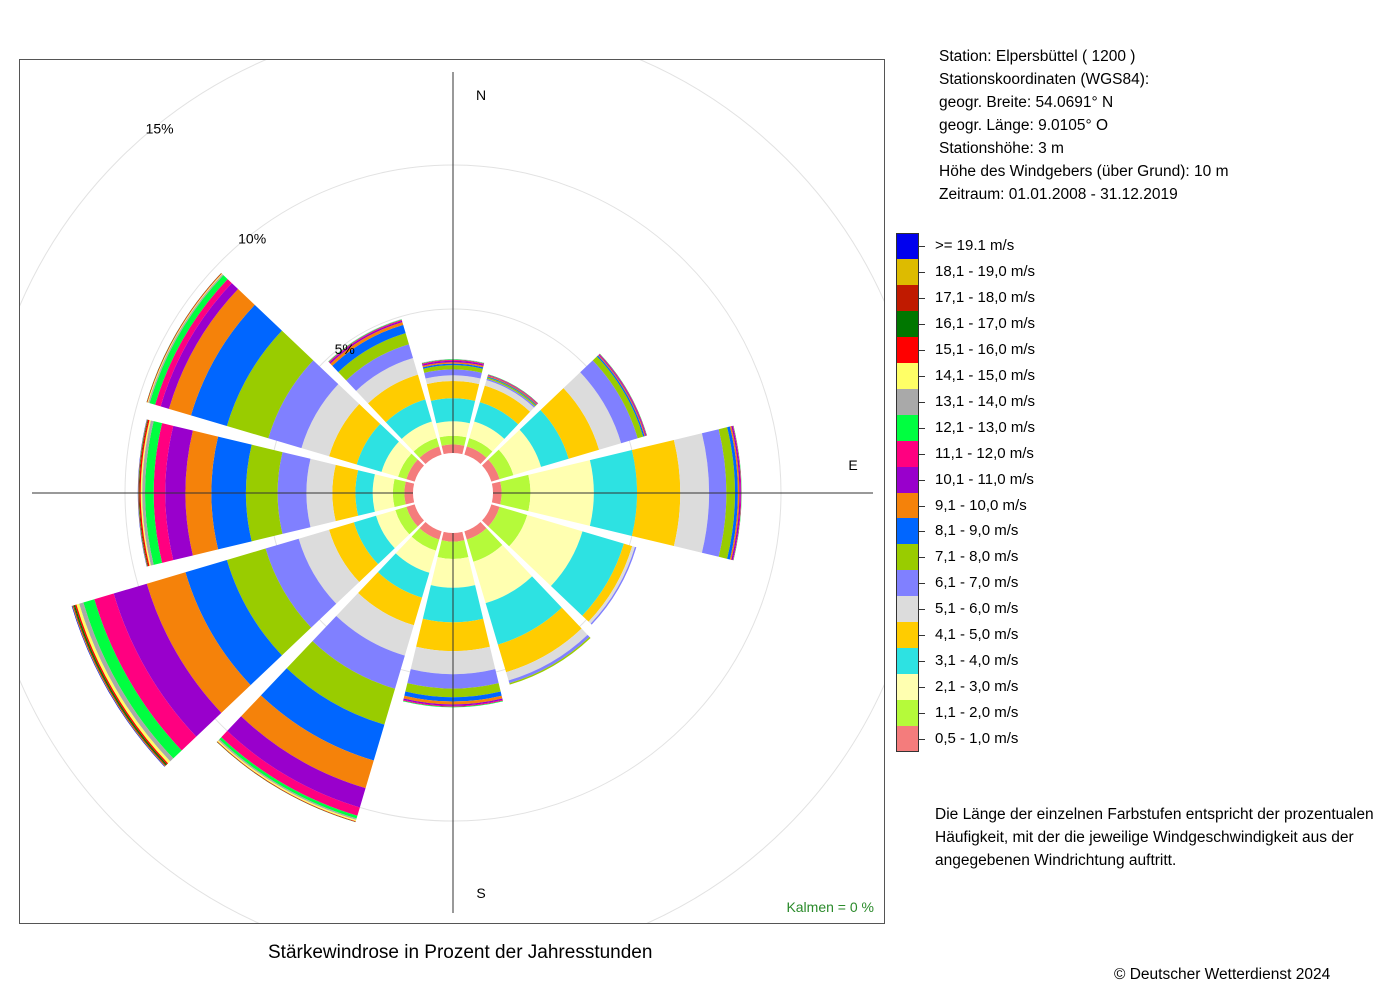 Image resolution: width=1400 pixels, height=1000 pixels. I want to click on compass-label-E: E, so click(852, 465).